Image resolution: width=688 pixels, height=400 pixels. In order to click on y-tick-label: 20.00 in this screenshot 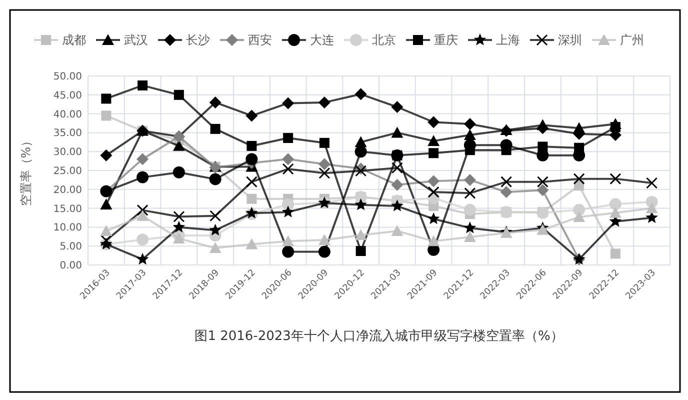, I will do `click(67, 190)`.